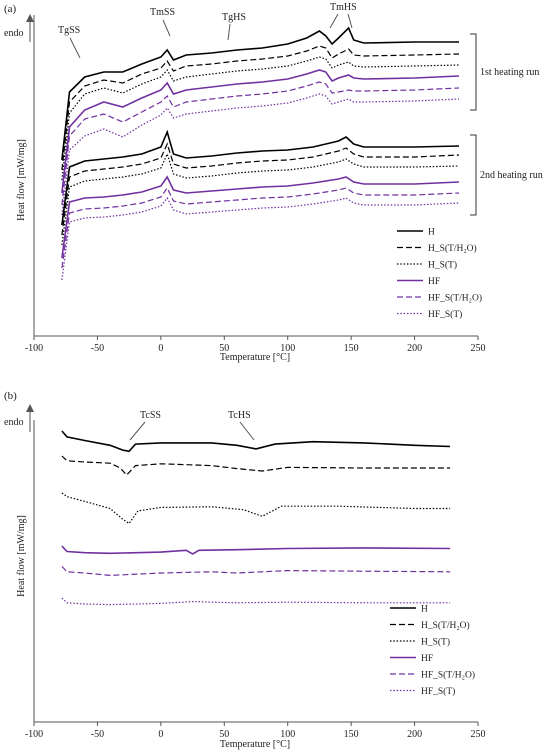 Image resolution: width=550 pixels, height=756 pixels. Describe the element at coordinates (21, 556) in the screenshot. I see `panel-b-ylabel: Heat flow [mW/mg]` at that location.